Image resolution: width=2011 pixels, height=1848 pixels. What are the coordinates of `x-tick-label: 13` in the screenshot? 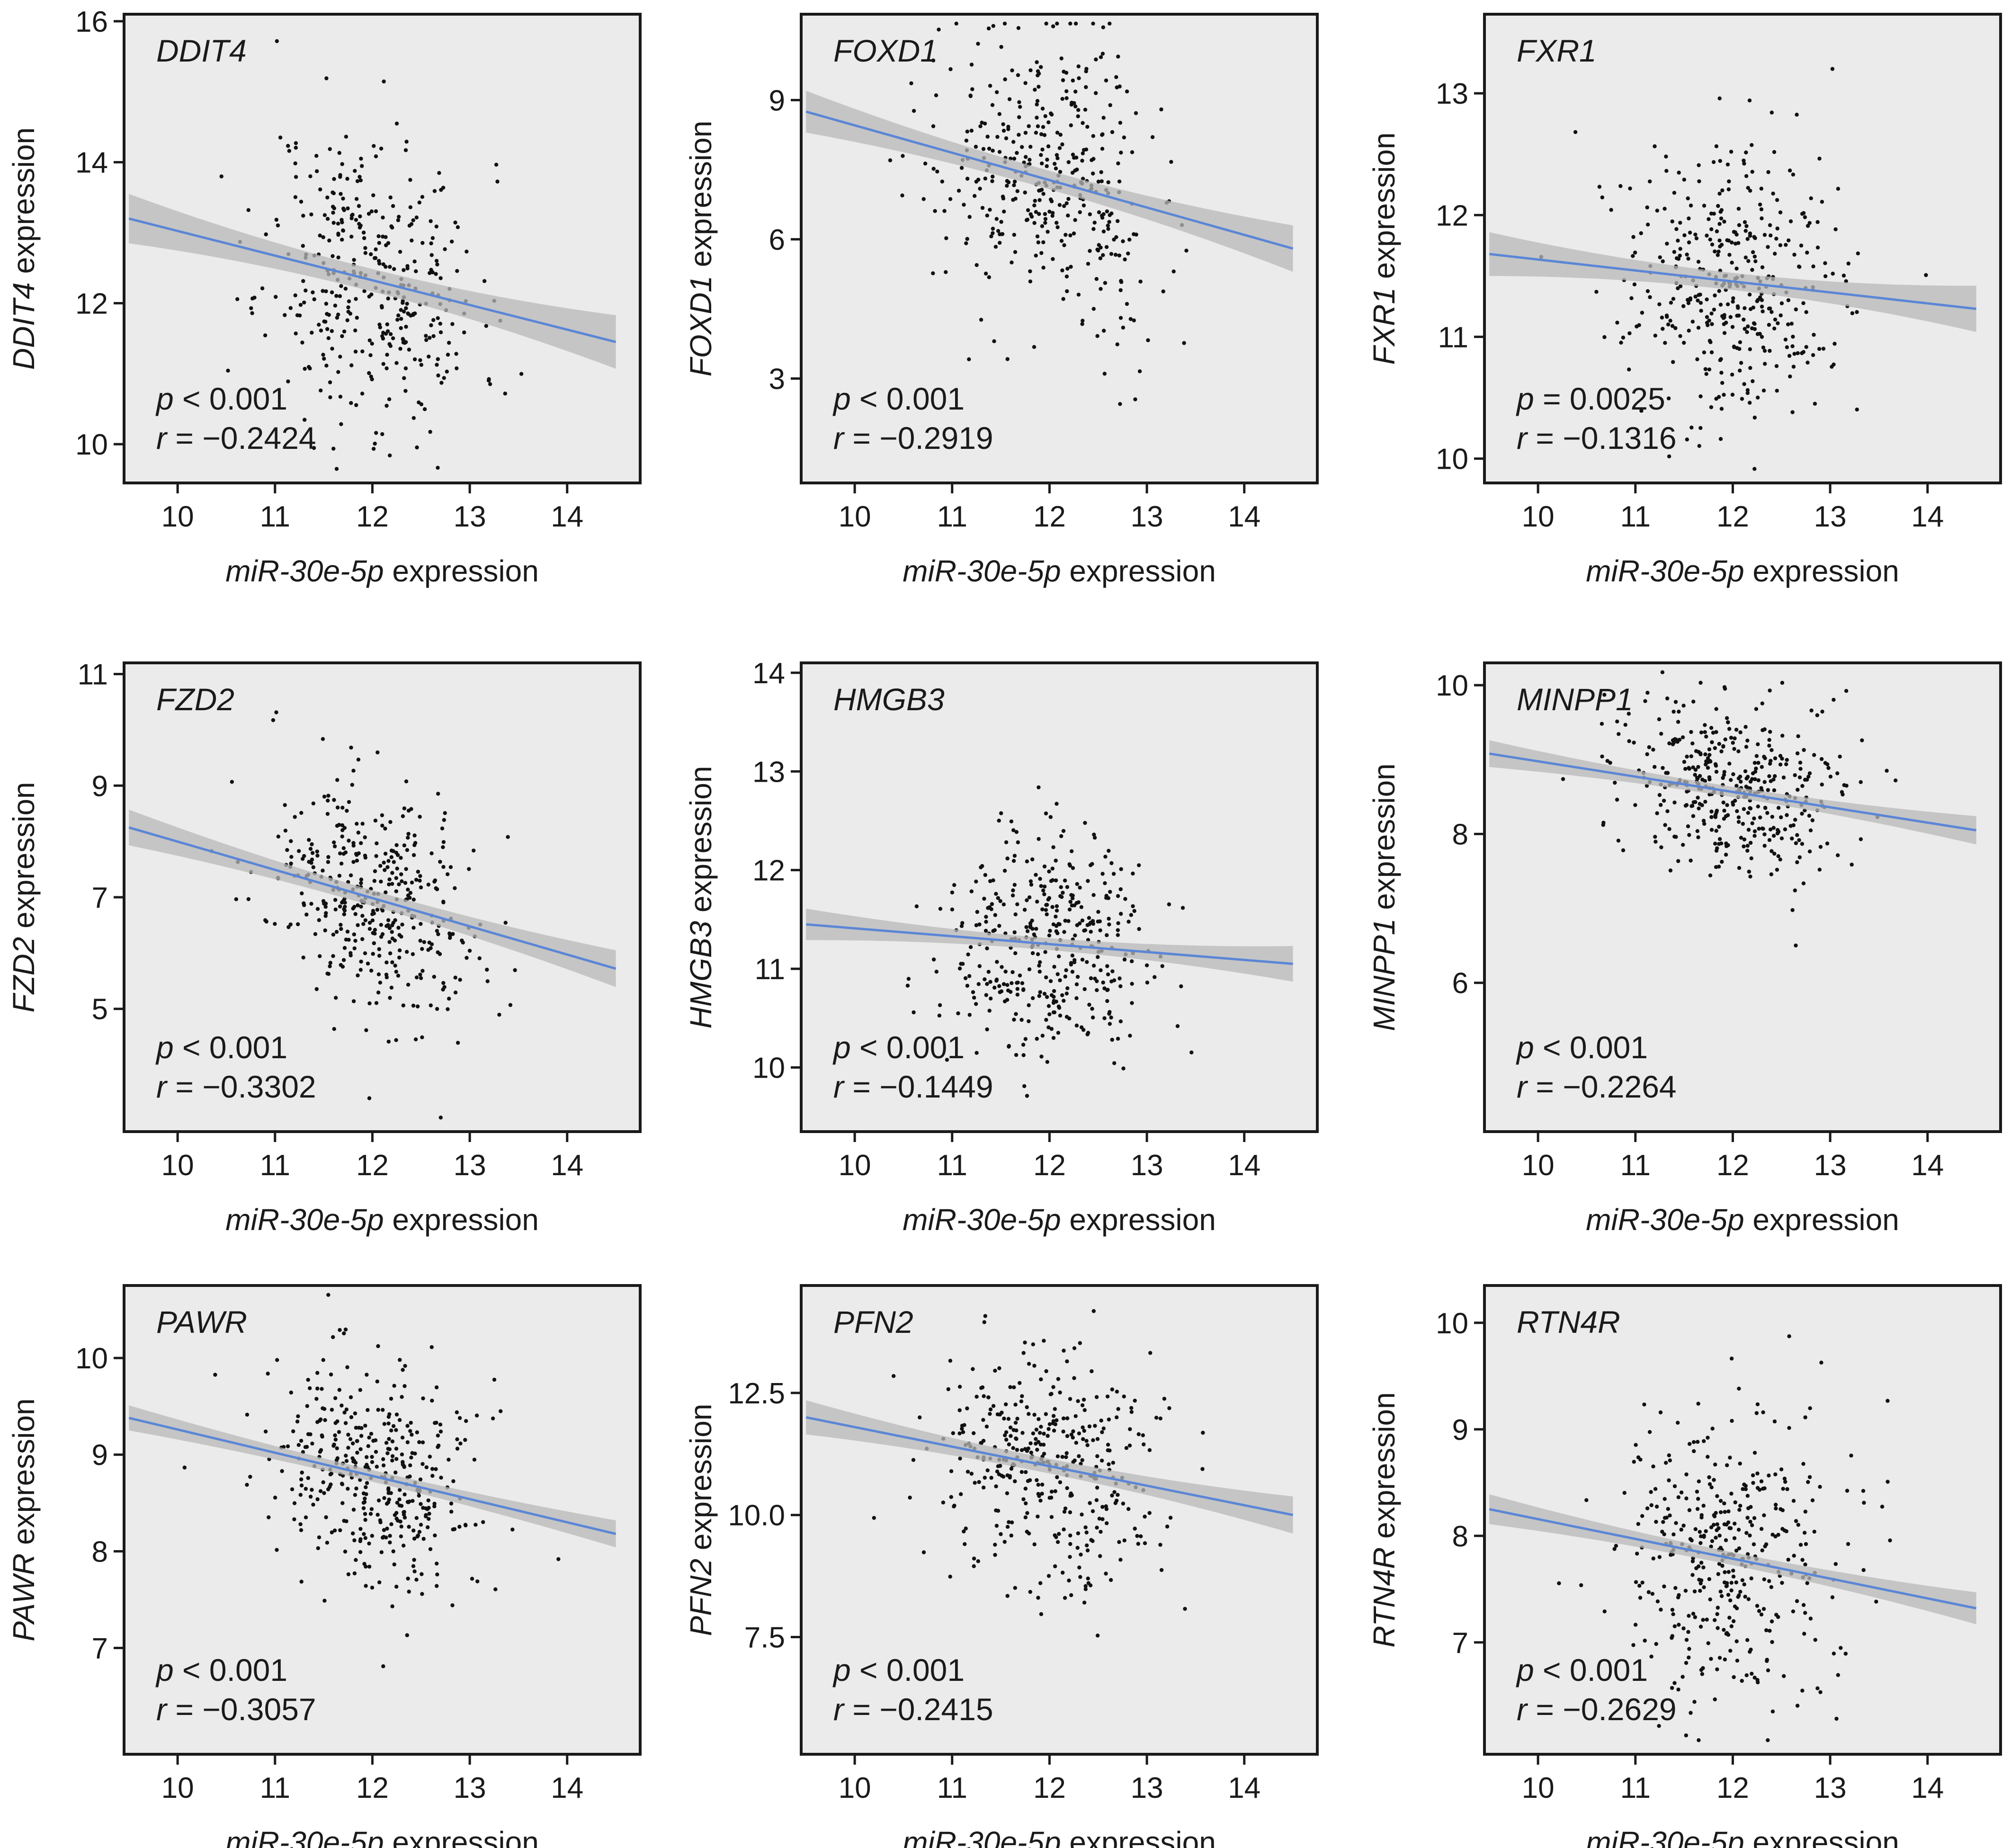 It's located at (1147, 1788).